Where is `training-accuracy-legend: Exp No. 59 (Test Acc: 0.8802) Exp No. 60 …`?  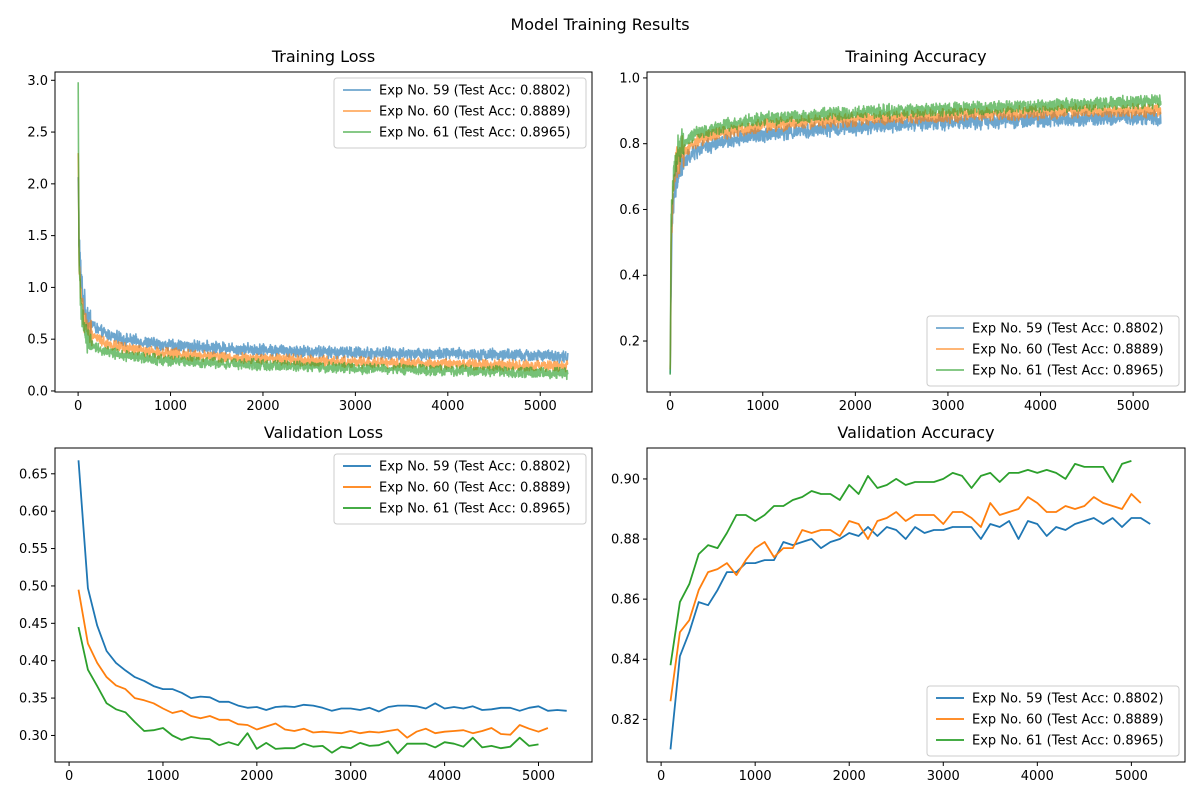 training-accuracy-legend: Exp No. 59 (Test Acc: 0.8802) Exp No. 60 … is located at coordinates (1053, 351).